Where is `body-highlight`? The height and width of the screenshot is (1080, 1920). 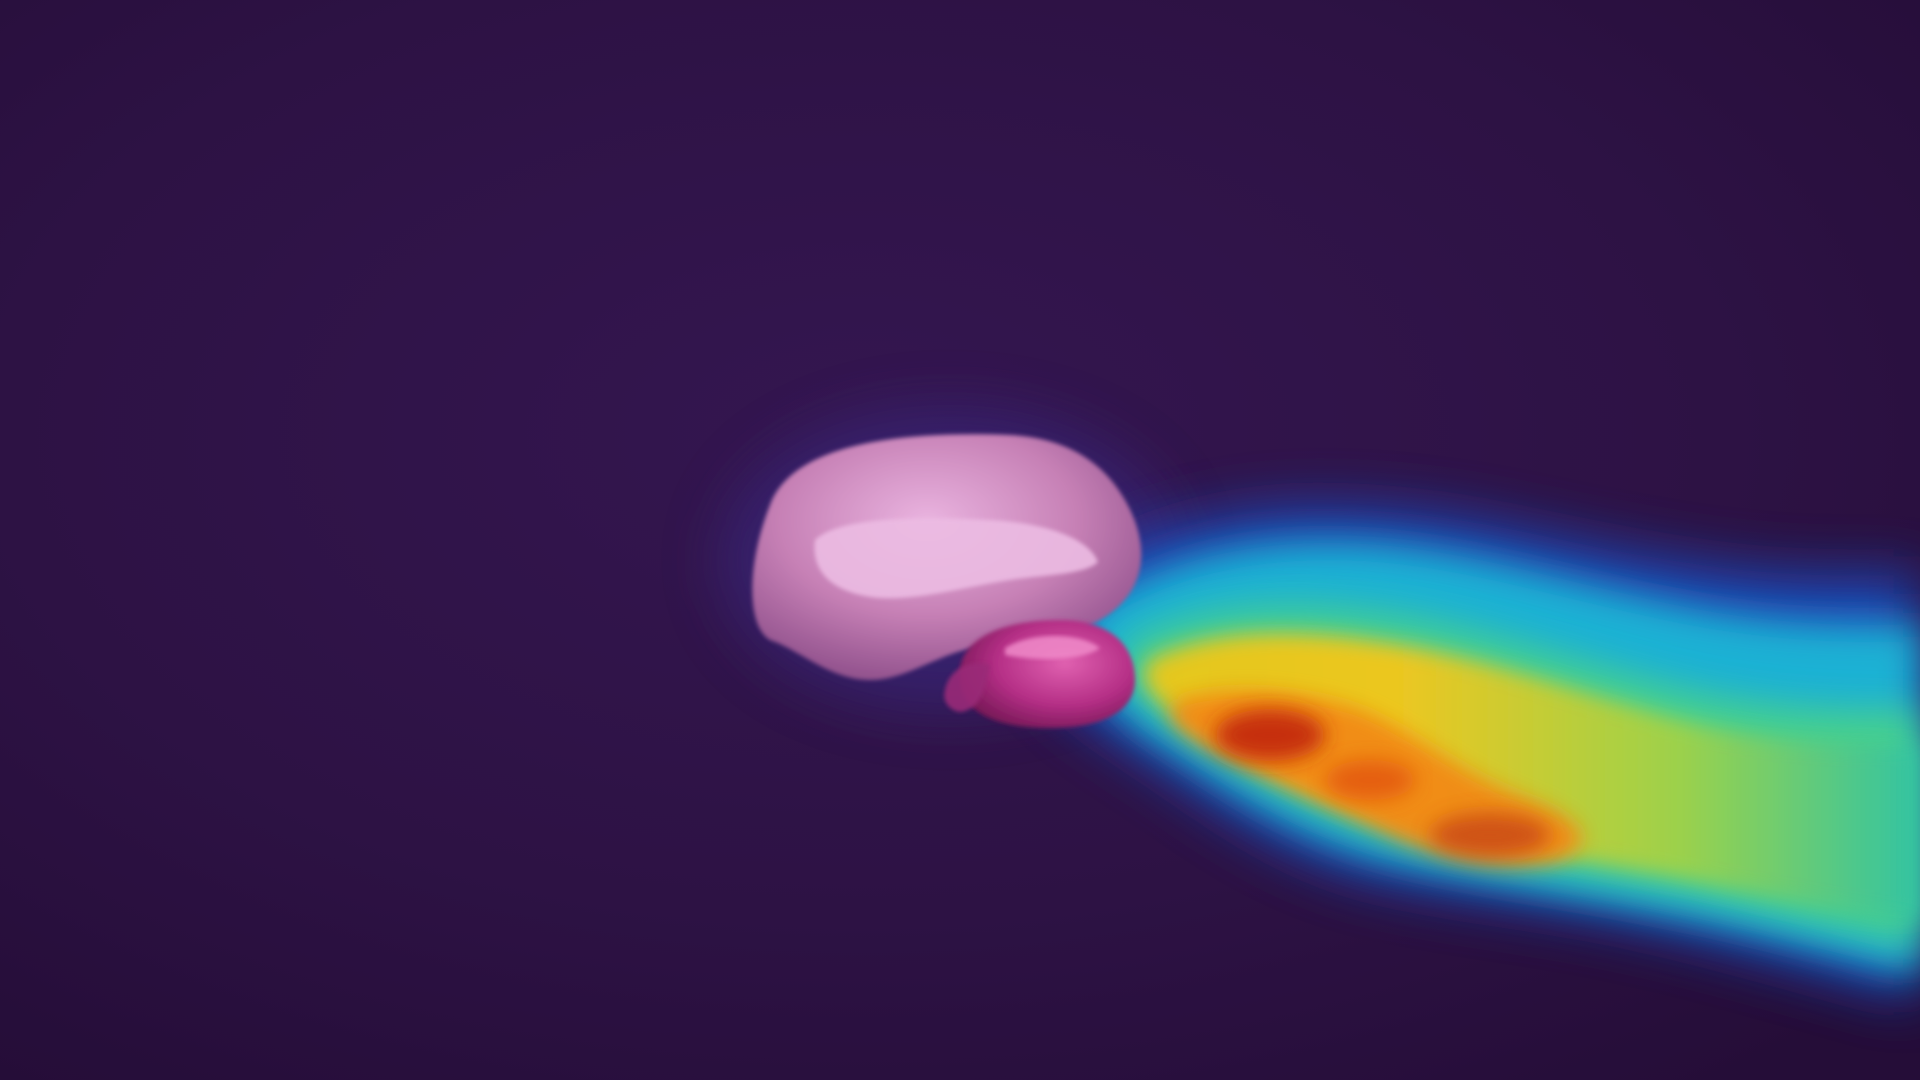 body-highlight is located at coordinates (956, 558).